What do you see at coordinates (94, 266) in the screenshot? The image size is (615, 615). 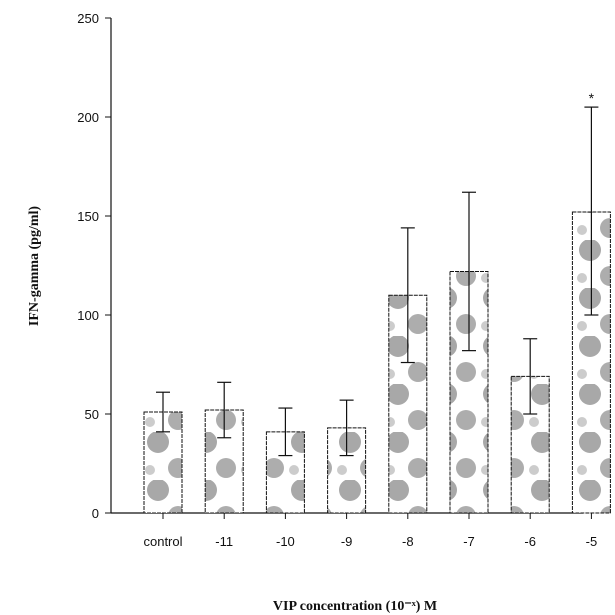 I see `y-ticks: 0 50 100 150 200 250` at bounding box center [94, 266].